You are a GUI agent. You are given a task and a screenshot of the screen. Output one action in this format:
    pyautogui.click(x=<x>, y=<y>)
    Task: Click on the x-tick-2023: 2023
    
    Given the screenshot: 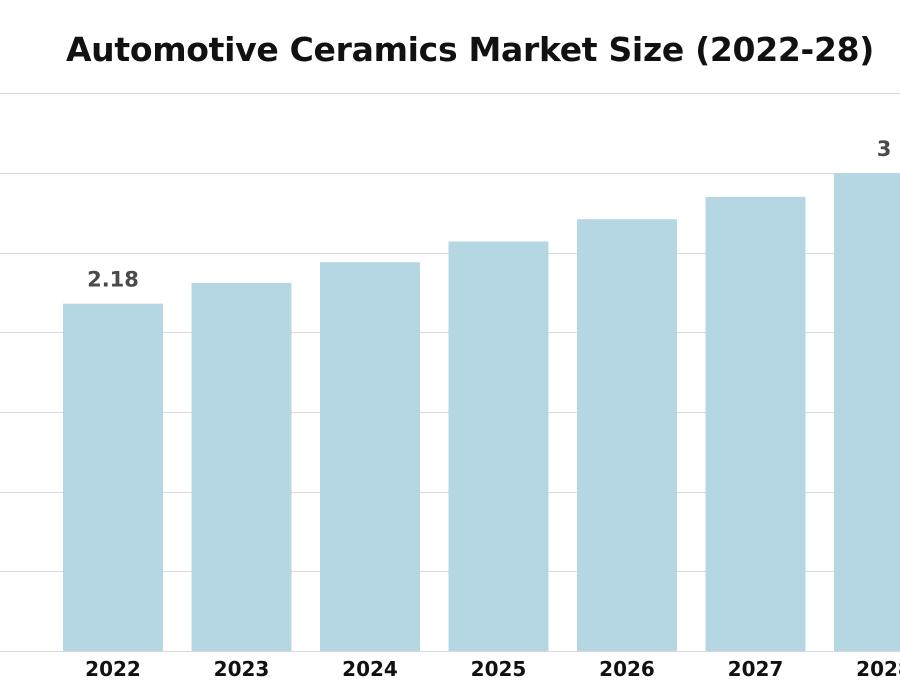 What is the action you would take?
    pyautogui.click(x=242, y=669)
    